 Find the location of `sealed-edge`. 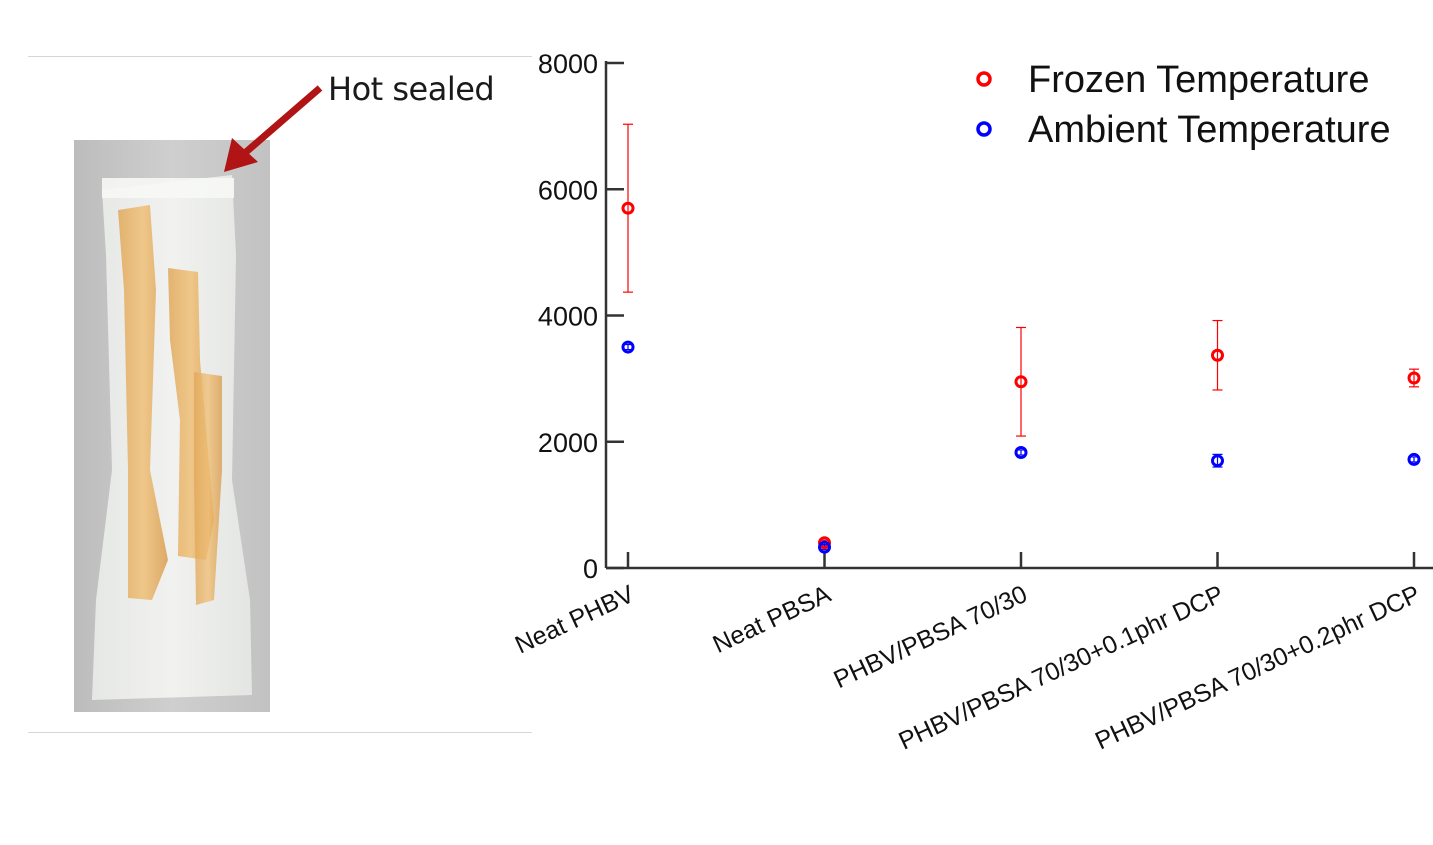

sealed-edge is located at coordinates (168, 188).